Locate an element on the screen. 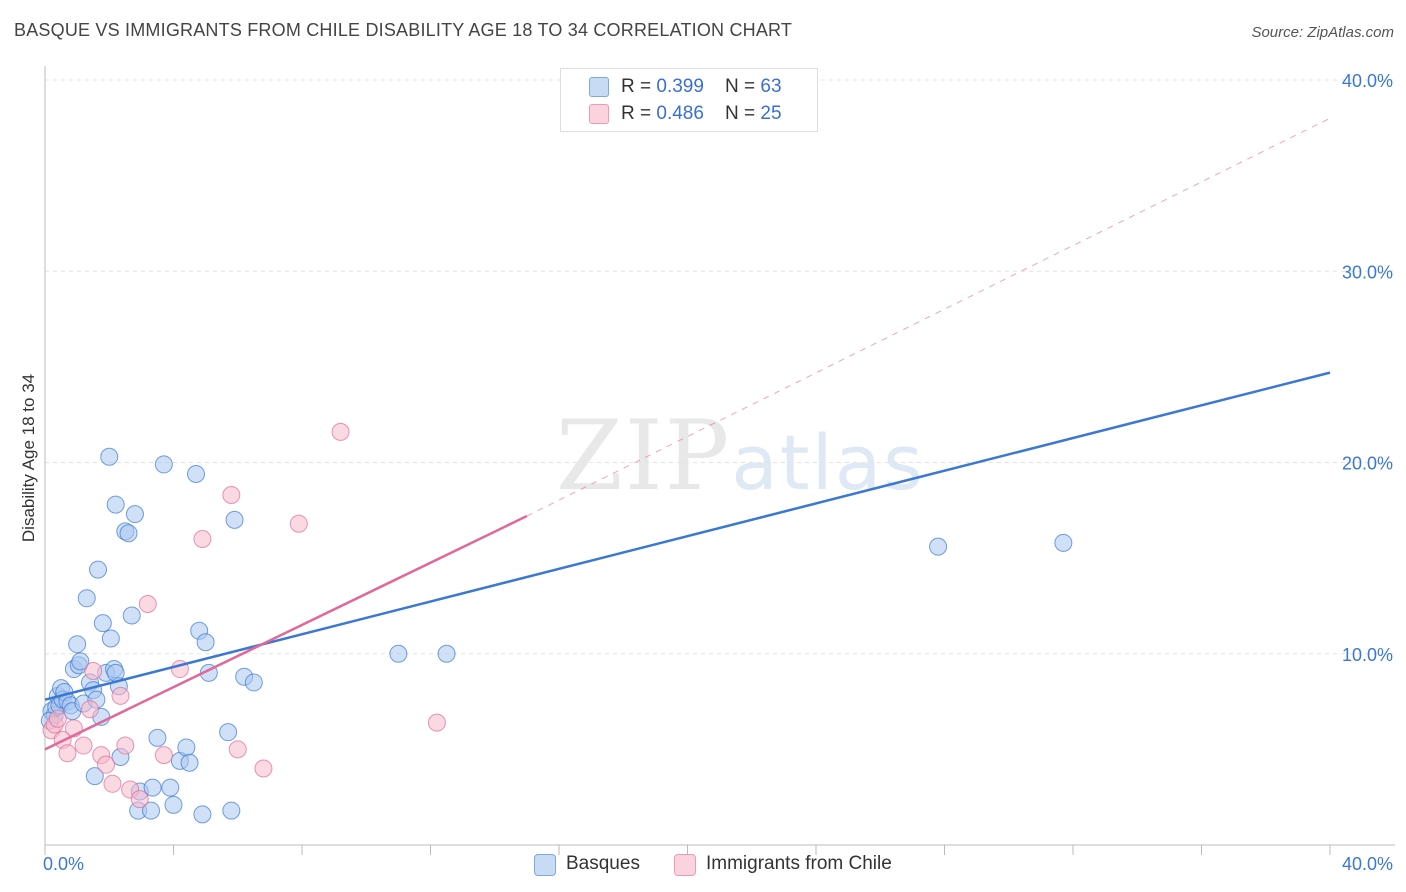 Image resolution: width=1406 pixels, height=892 pixels. x-tick-label: 0.0% is located at coordinates (63, 864).